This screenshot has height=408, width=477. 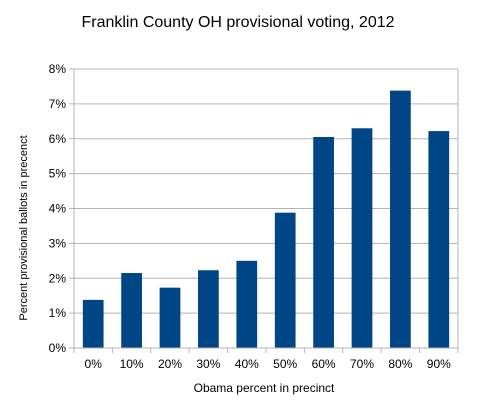 What do you see at coordinates (58, 139) in the screenshot?
I see `y-tick-label: 6%` at bounding box center [58, 139].